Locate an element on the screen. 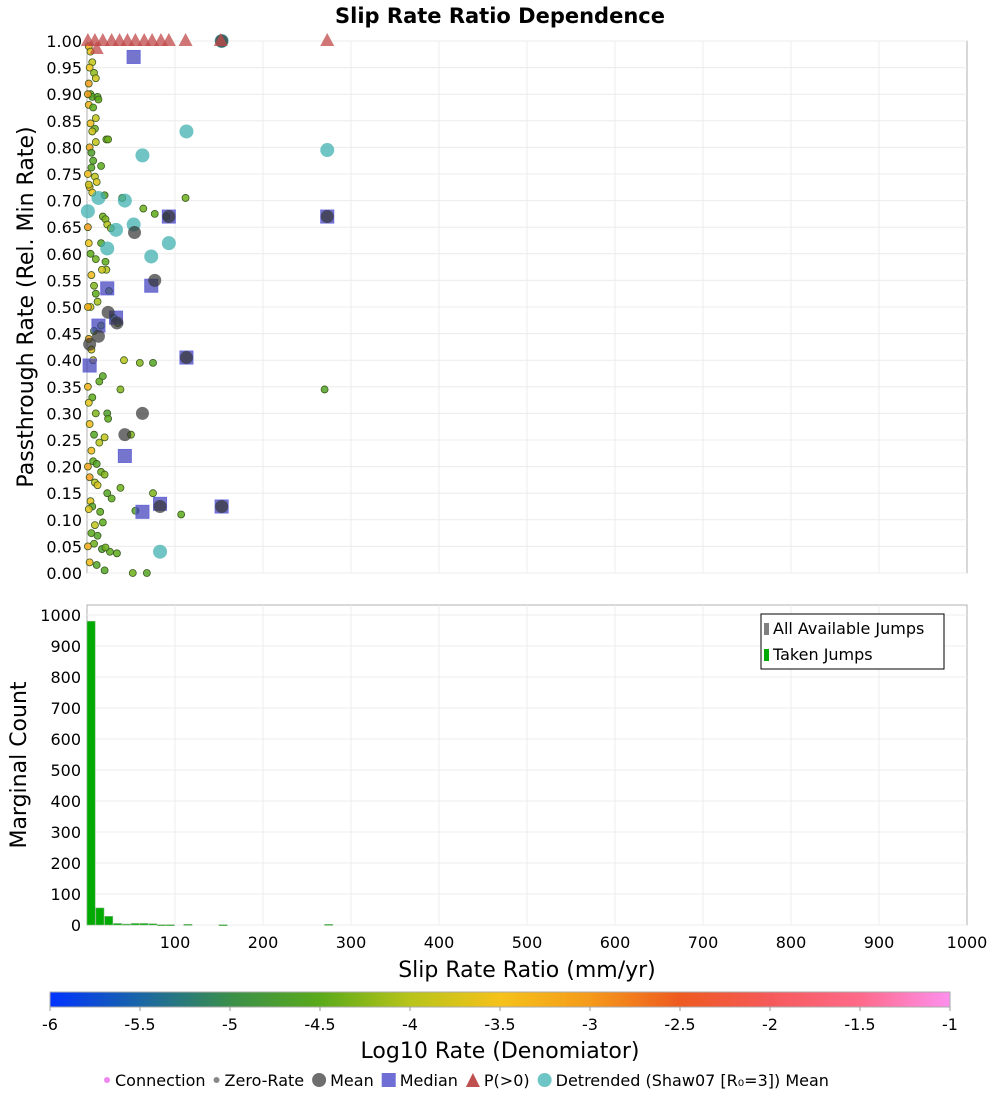 This screenshot has height=1100, width=1000. legend-label: Detrended (Shaw07 [R₀=3]) Mean is located at coordinates (692, 1080).